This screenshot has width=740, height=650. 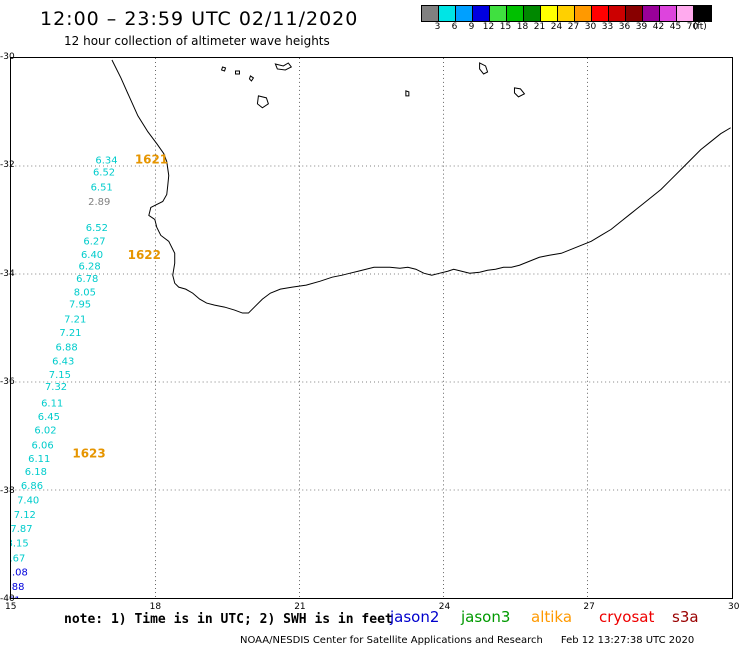 What do you see at coordinates (67, 348) in the screenshot?
I see `swh-reading: 6.88` at bounding box center [67, 348].